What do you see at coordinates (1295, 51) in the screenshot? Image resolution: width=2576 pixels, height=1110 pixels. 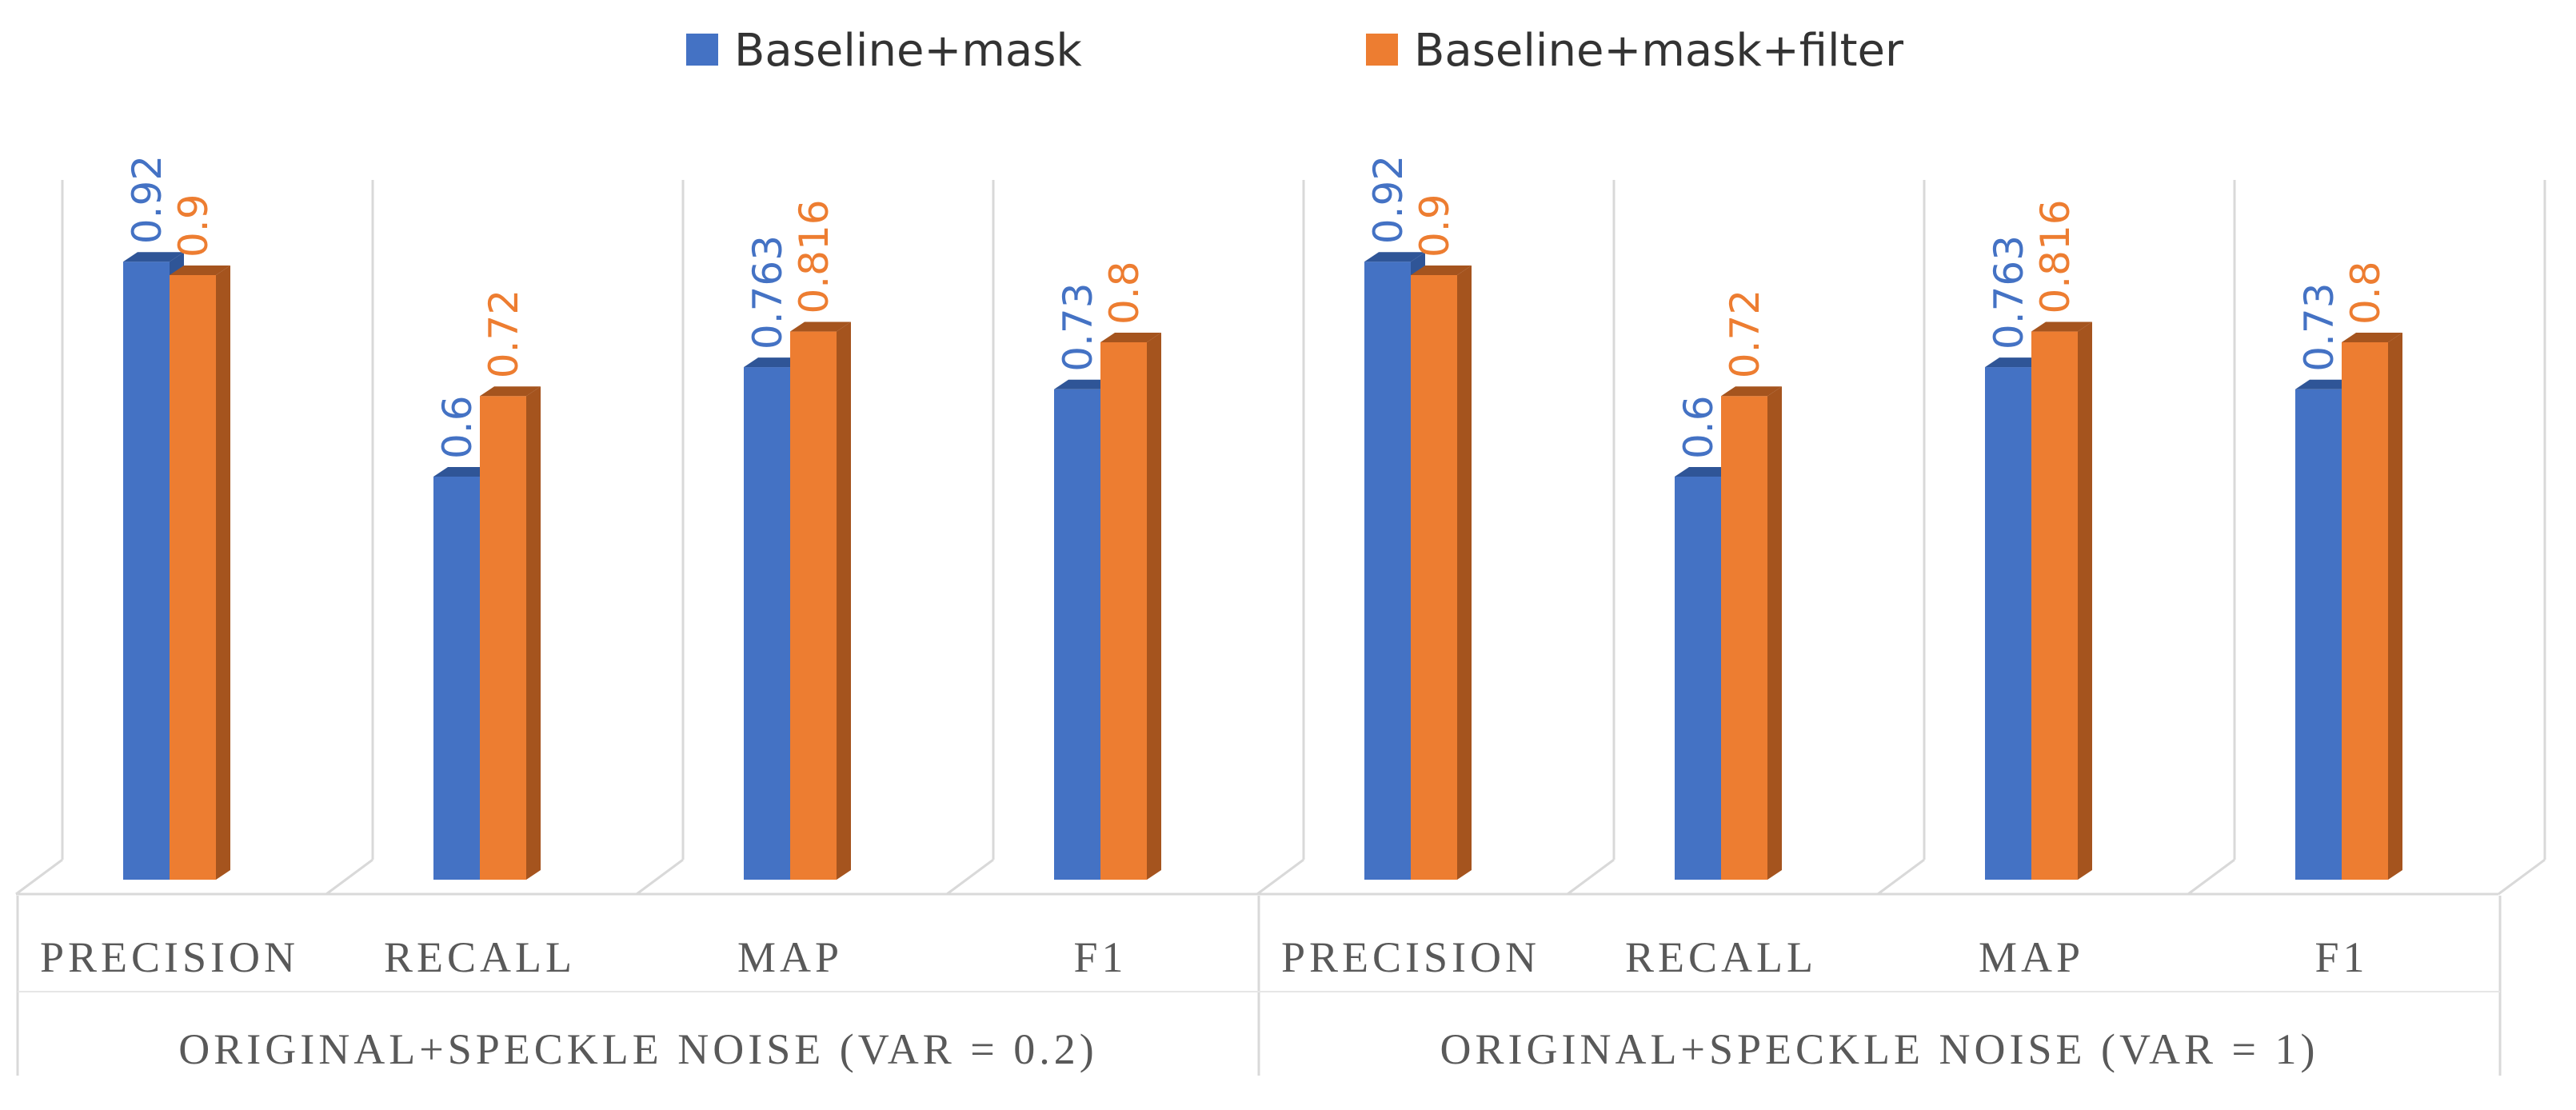 I see `legend: Baseline+mask Baseline+mask+filter` at bounding box center [1295, 51].